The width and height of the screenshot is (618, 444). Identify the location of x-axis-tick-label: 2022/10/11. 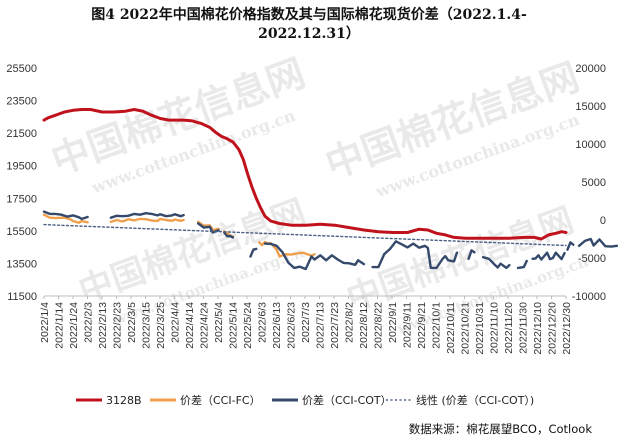
(451, 328).